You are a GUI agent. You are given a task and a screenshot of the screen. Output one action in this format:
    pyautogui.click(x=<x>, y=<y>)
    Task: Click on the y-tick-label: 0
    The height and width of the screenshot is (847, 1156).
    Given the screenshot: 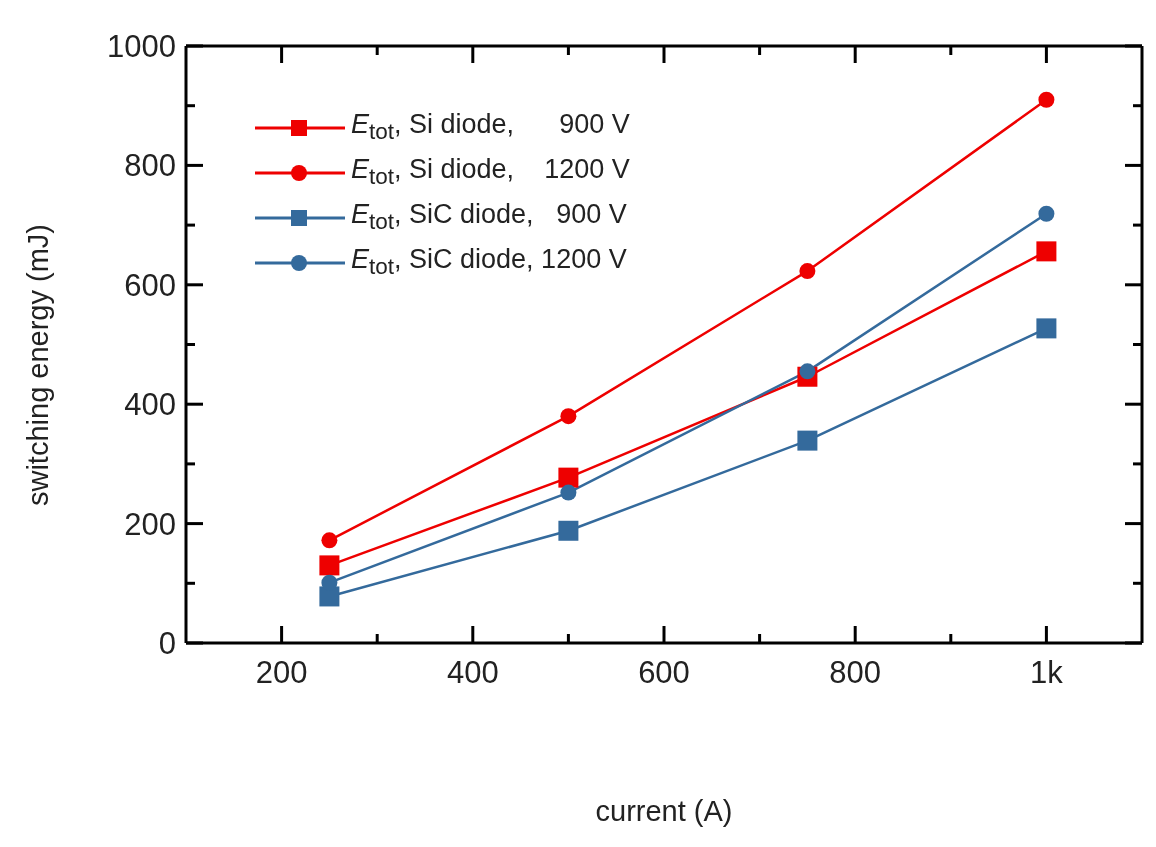 What is the action you would take?
    pyautogui.click(x=167, y=643)
    